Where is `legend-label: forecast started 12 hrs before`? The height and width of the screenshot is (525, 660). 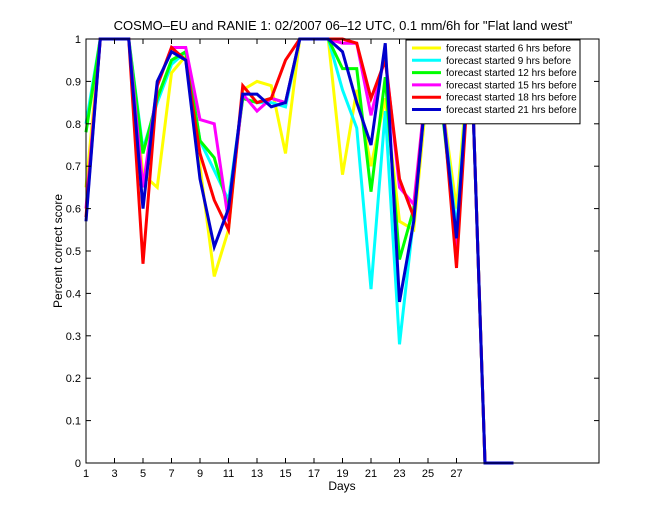 legend-label: forecast started 12 hrs before is located at coordinates (511, 73).